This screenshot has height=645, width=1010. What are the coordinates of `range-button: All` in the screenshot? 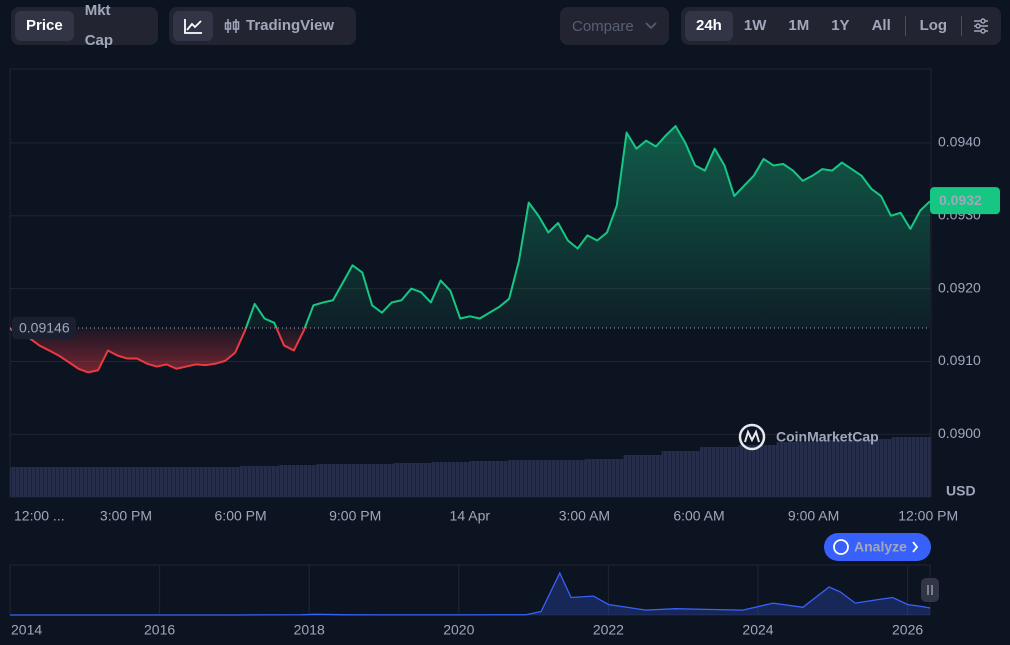 It's located at (881, 25).